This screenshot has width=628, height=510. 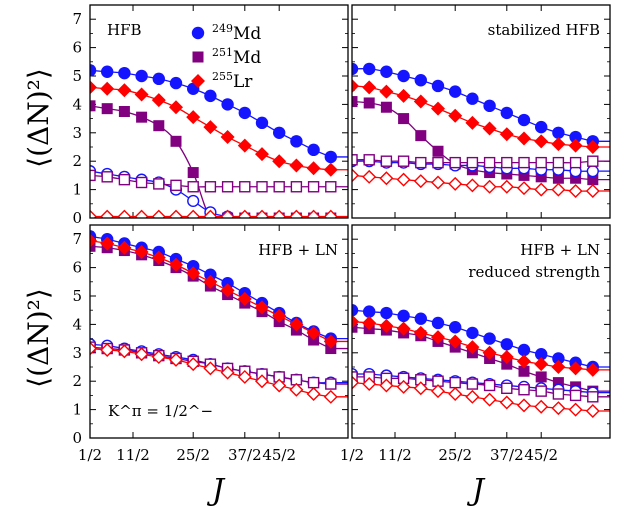 I want to click on legend-label: 251Md, so click(x=236, y=57).